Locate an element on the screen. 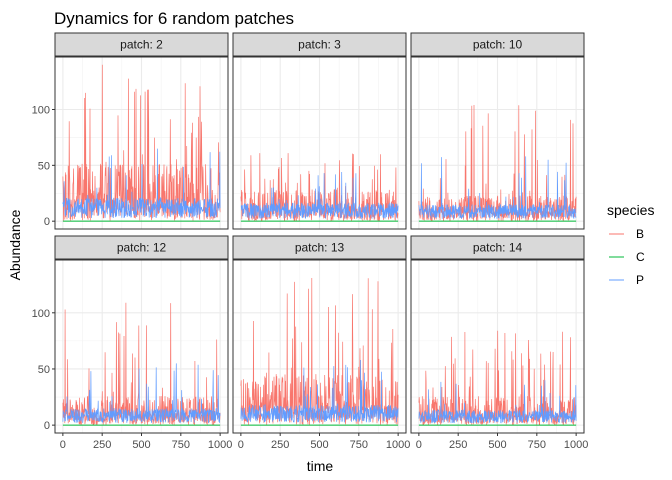 The width and height of the screenshot is (672, 480). panel-strip-label: patch: 14 is located at coordinates (498, 248).